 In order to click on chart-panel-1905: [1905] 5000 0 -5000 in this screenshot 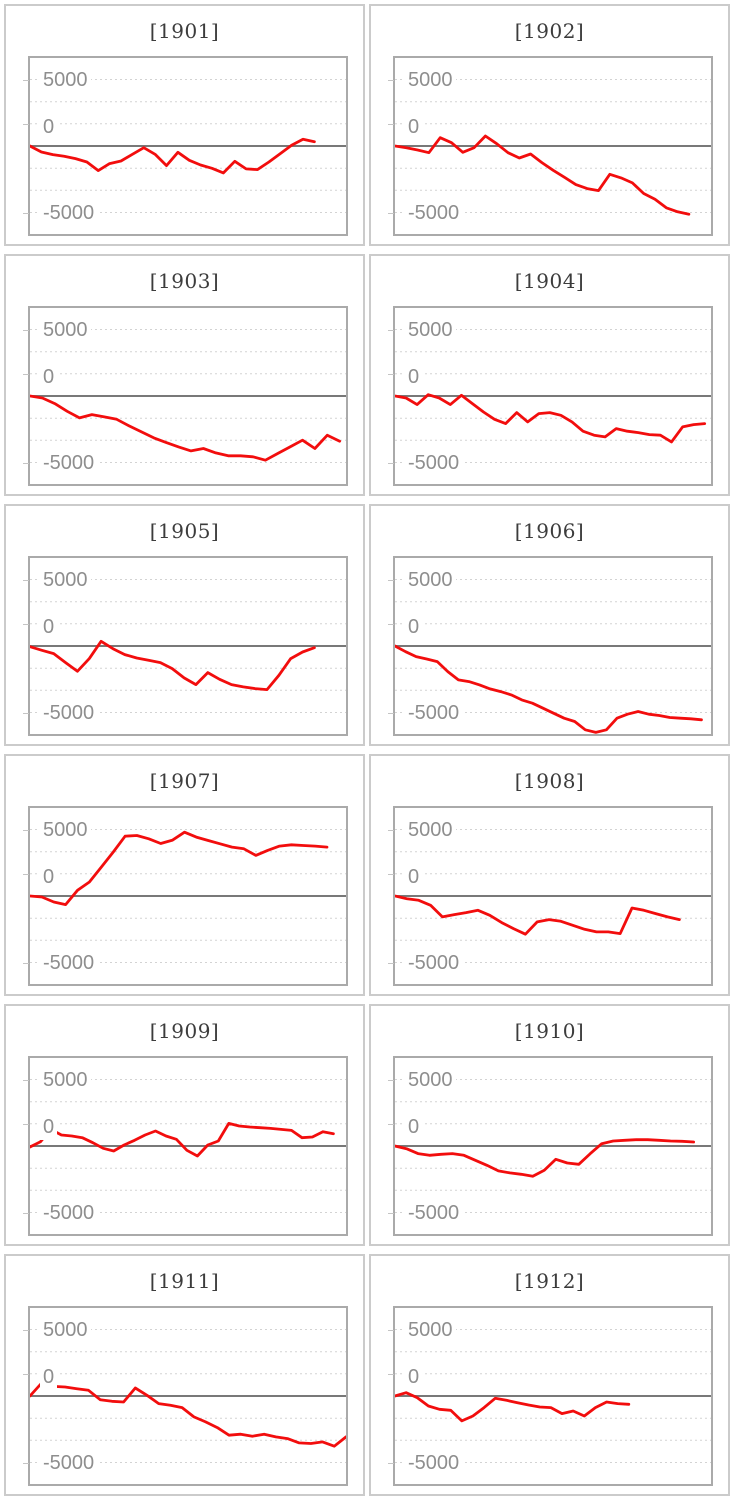, I will do `click(184, 625)`.